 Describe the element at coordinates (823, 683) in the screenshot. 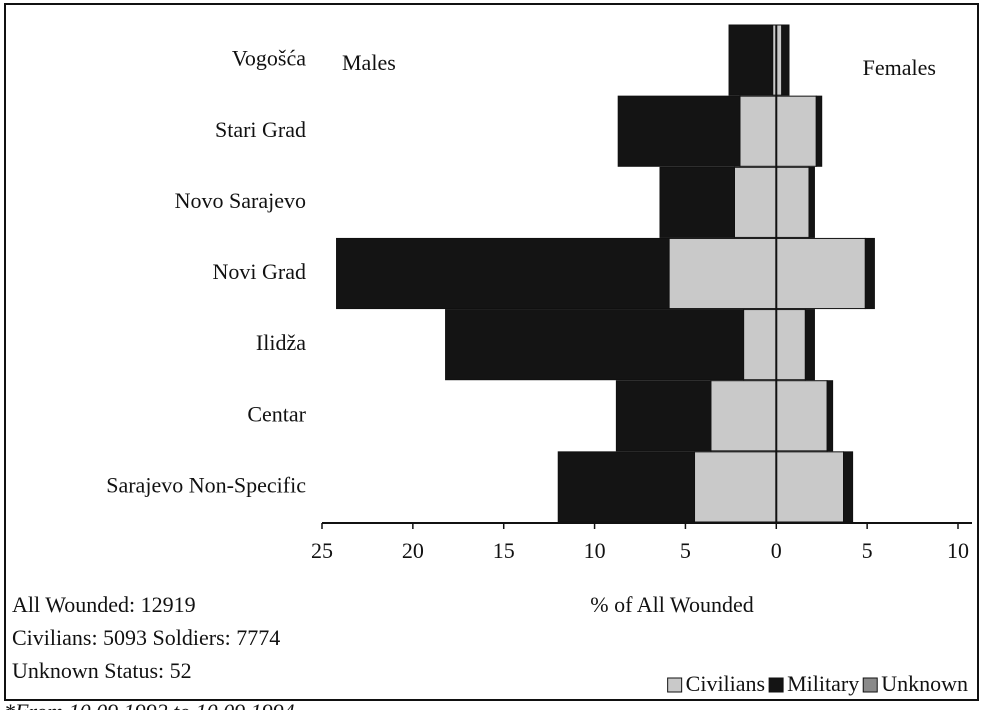

I see `legend-label: Military` at that location.